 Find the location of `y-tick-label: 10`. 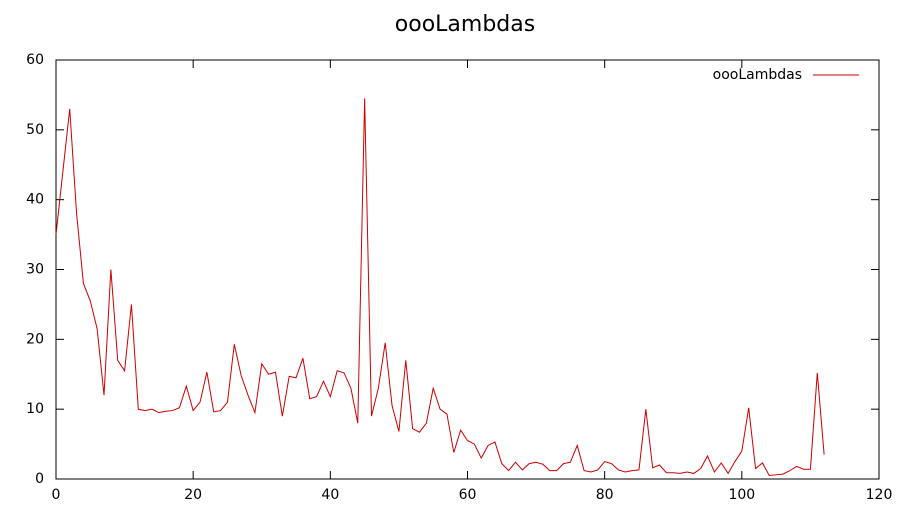

y-tick-label: 10 is located at coordinates (35, 409).